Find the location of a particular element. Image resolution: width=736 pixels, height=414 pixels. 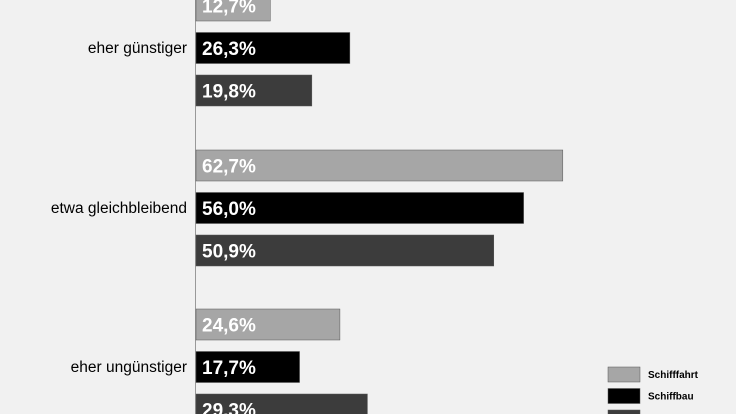

category-label: etwa gleichbleibend is located at coordinates (119, 208).